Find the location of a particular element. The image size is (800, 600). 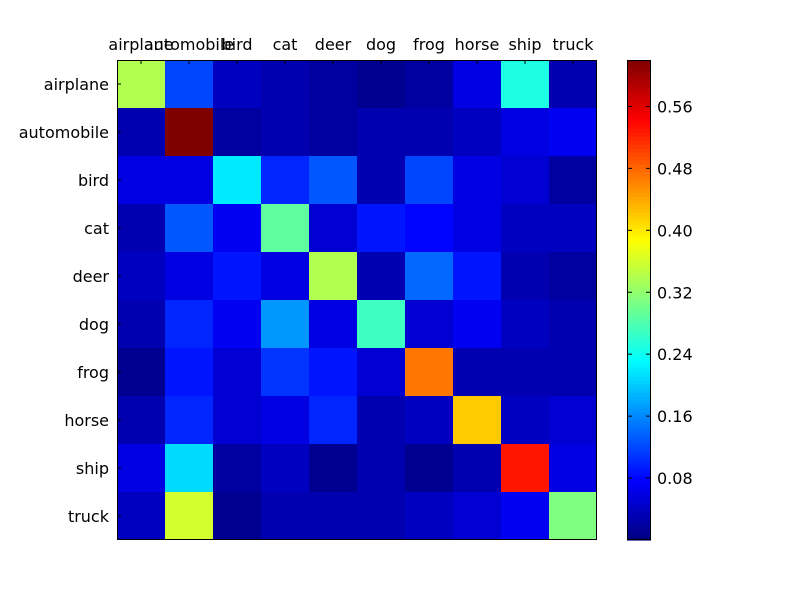

heatmap-cell-ship-ship is located at coordinates (525, 468).